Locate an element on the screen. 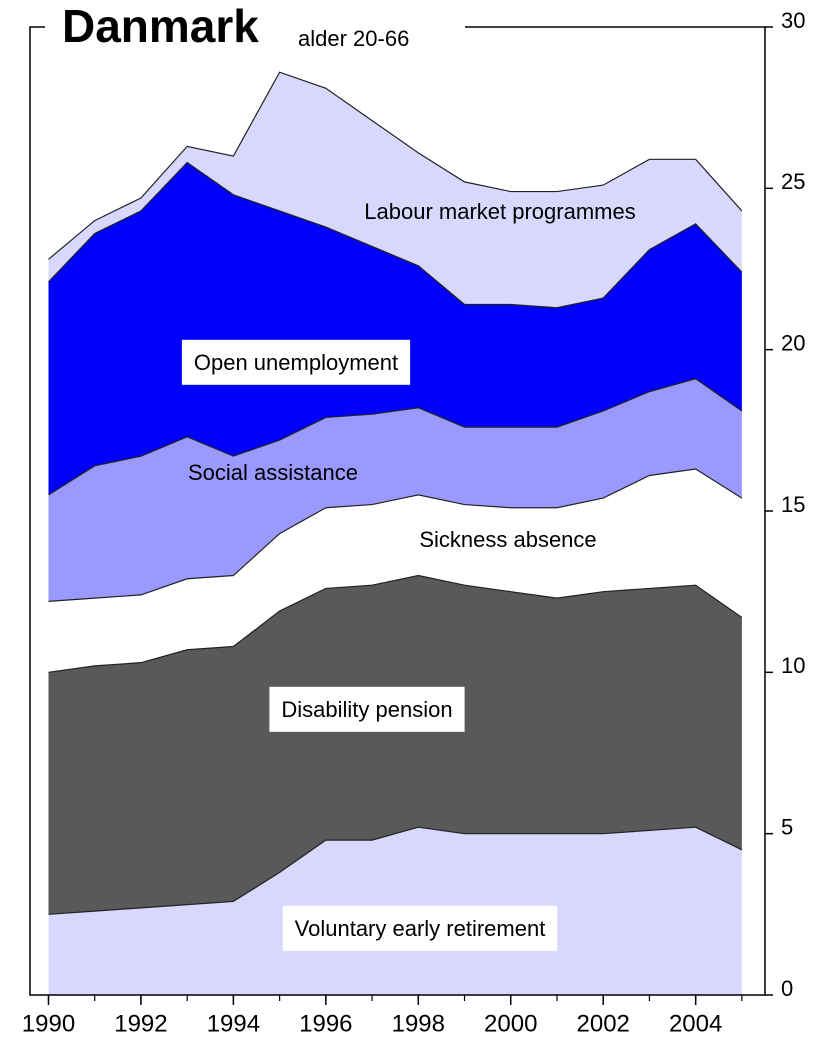 The height and width of the screenshot is (1039, 835). series-label: Voluntary early retirement is located at coordinates (420, 928).